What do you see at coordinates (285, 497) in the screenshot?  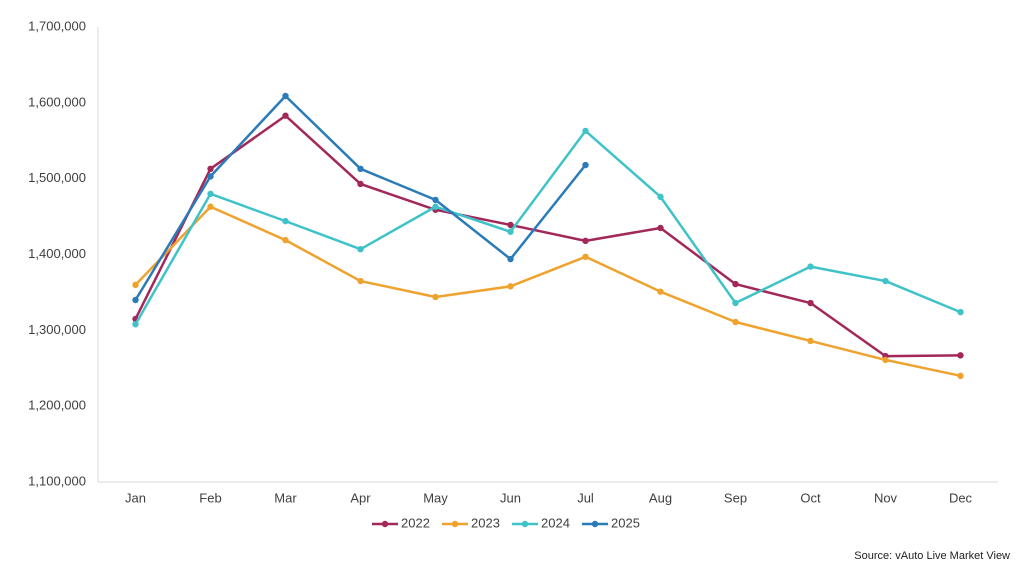 I see `x-tick-label: Mar` at bounding box center [285, 497].